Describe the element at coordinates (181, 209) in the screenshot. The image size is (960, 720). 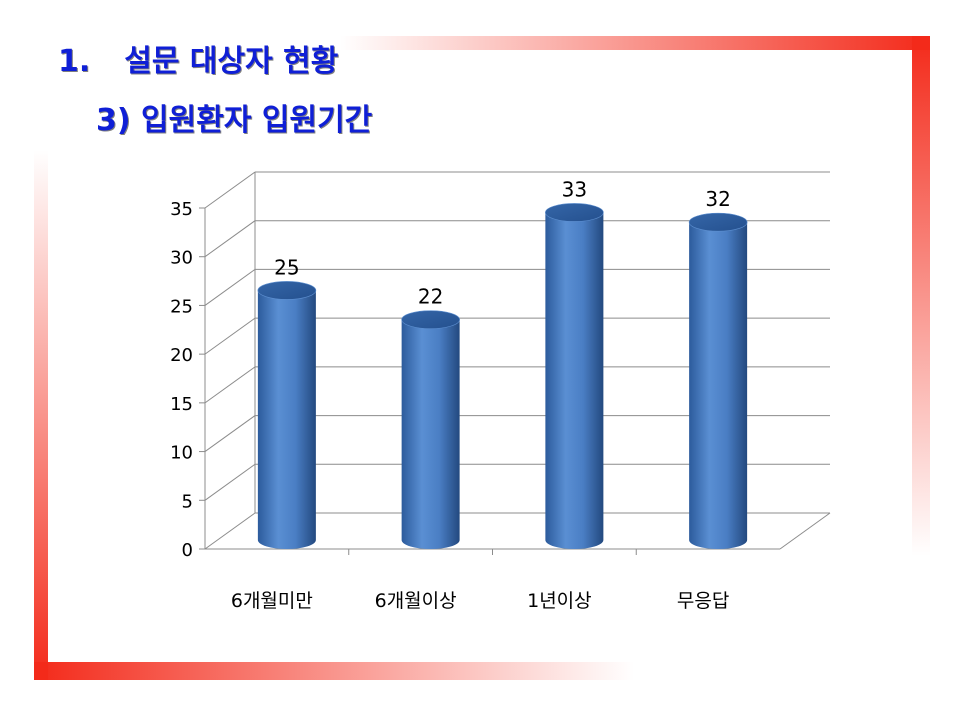
I see `y-tick-label: 35` at that location.